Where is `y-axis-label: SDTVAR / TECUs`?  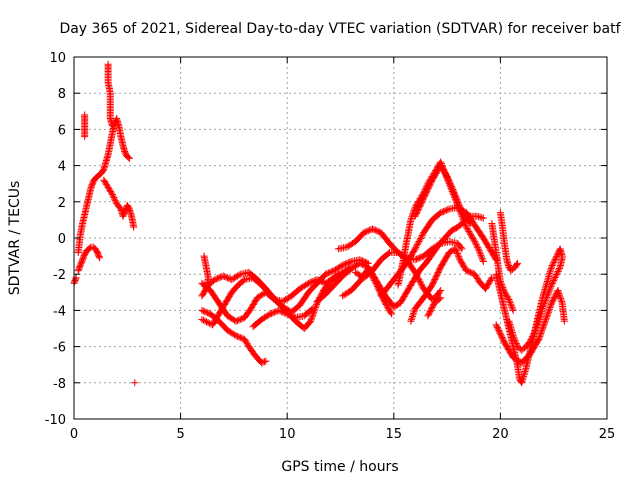 y-axis-label: SDTVAR / TECUs is located at coordinates (15, 238).